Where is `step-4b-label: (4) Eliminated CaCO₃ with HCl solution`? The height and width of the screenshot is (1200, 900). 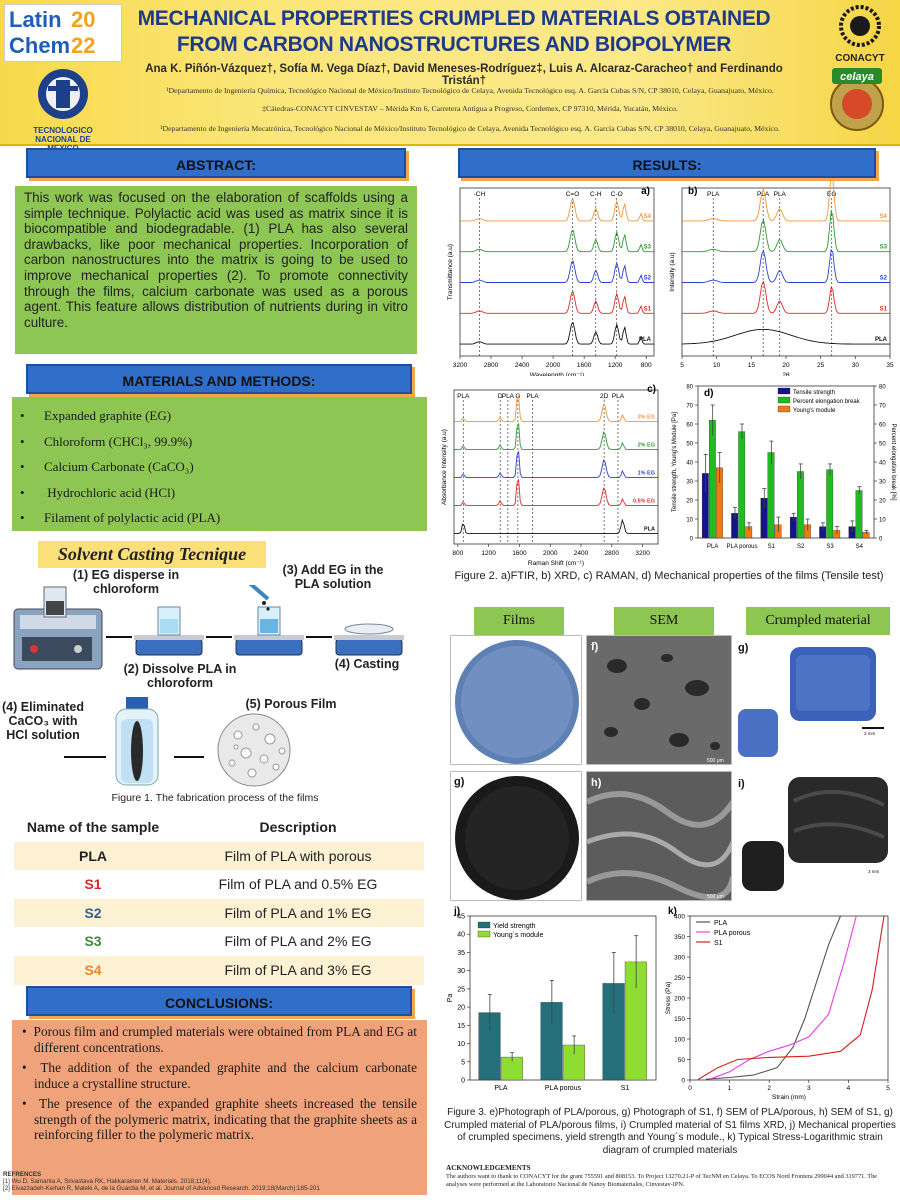
step-4b-label: (4) Eliminated CaCO₃ with HCl solution is located at coordinates (43, 721).